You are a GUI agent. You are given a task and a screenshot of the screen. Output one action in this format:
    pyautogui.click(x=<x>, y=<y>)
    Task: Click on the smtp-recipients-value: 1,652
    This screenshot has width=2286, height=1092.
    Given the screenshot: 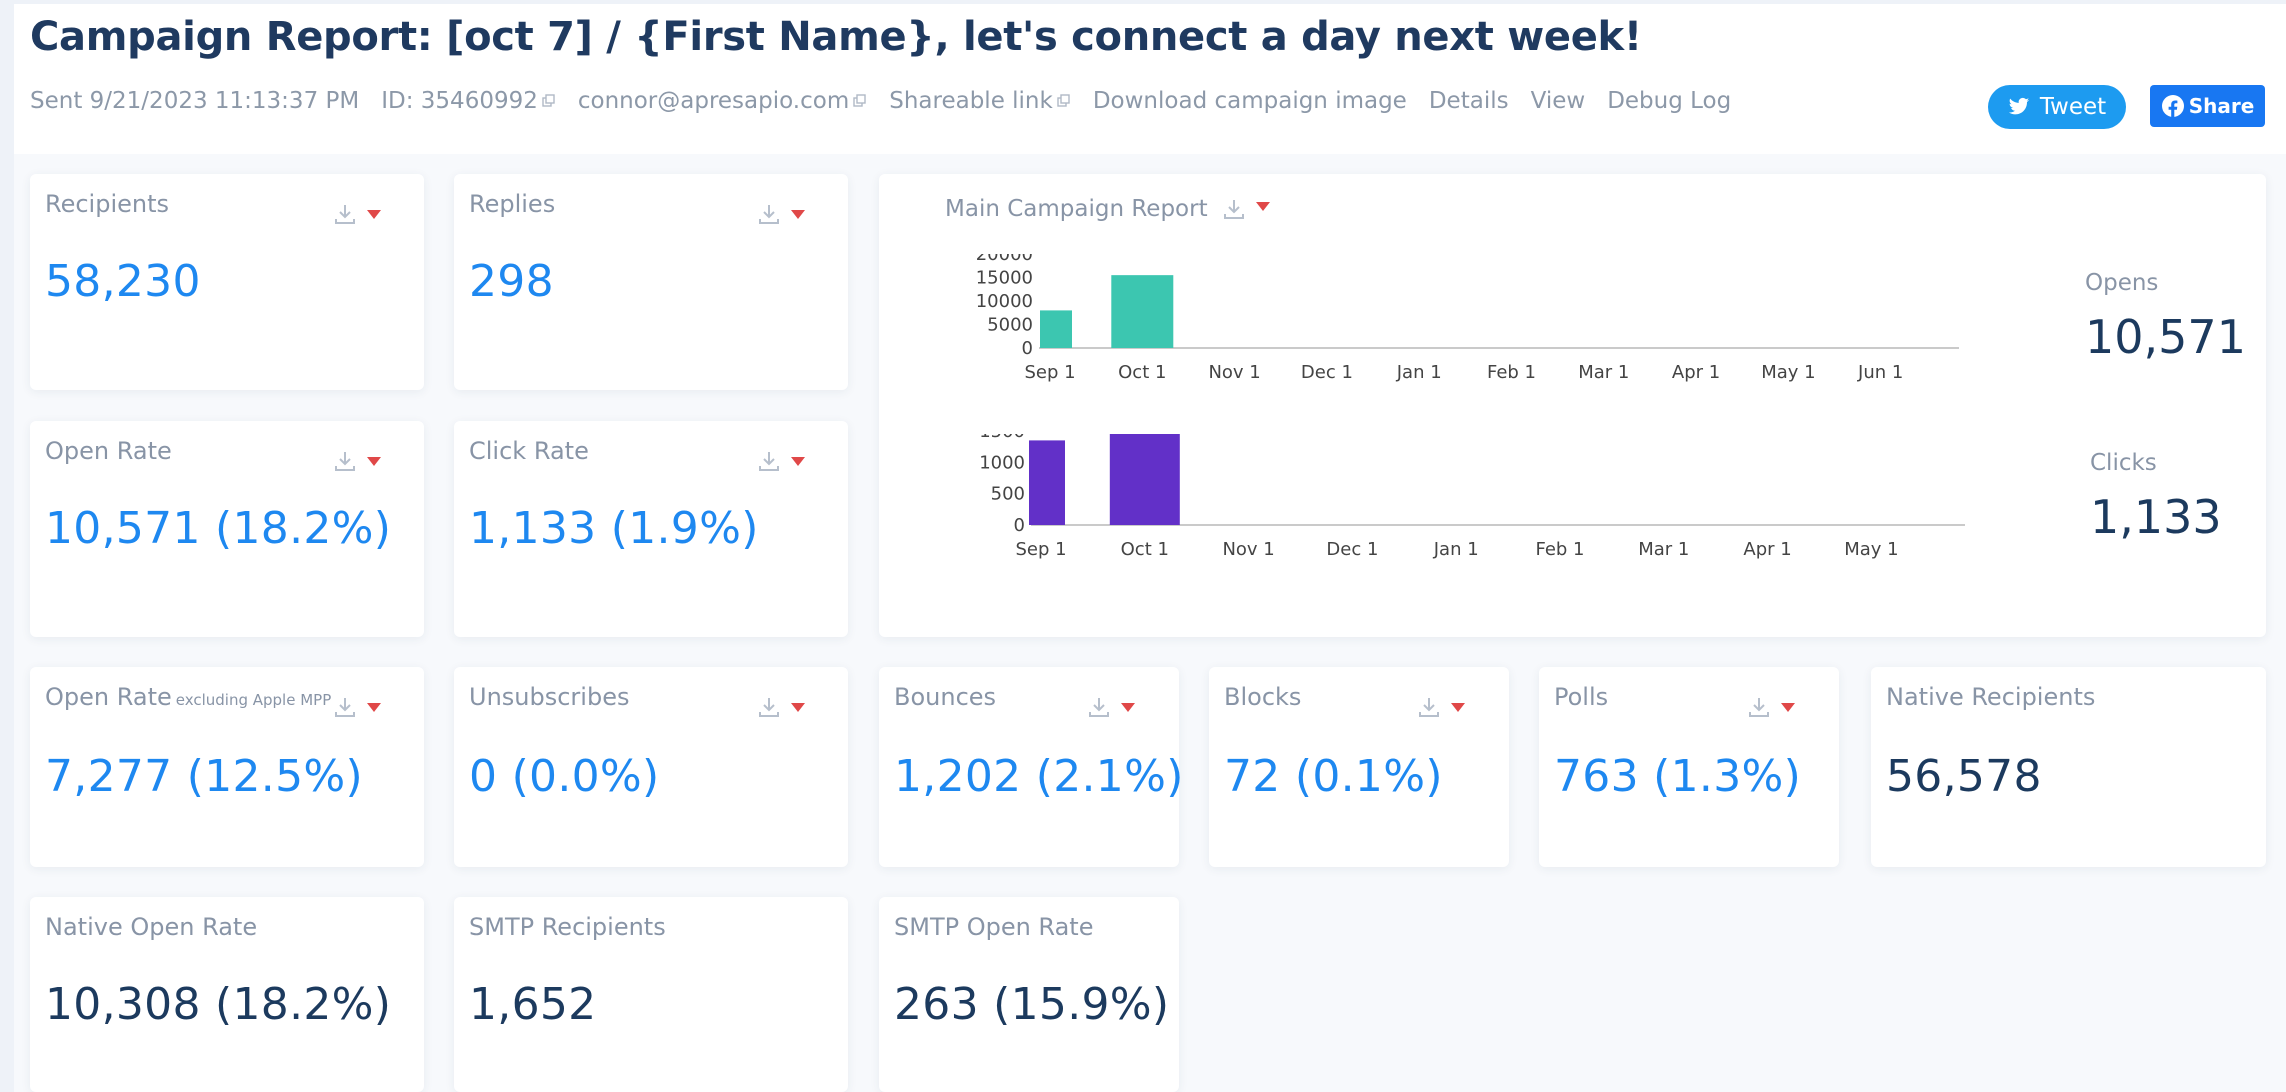 What is the action you would take?
    pyautogui.click(x=533, y=1004)
    